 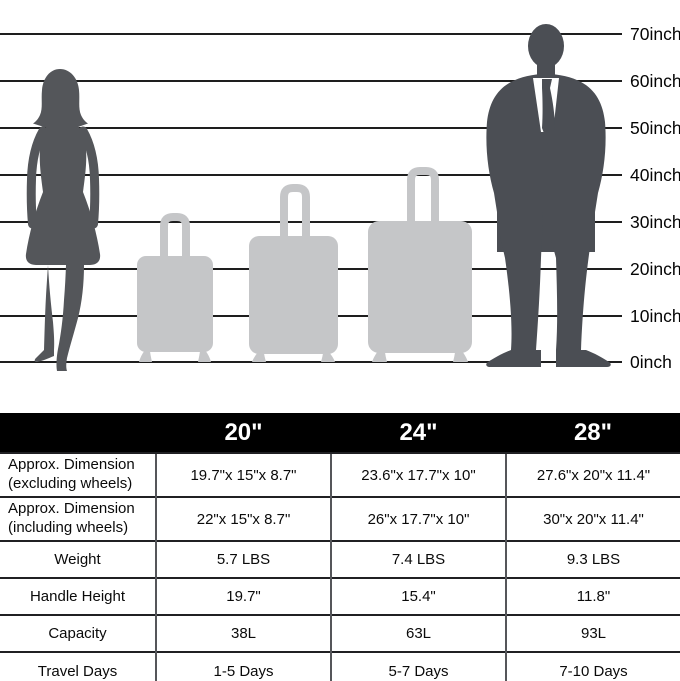 I want to click on cell-value: 19.7"x 15"x 8.7", so click(x=243, y=474).